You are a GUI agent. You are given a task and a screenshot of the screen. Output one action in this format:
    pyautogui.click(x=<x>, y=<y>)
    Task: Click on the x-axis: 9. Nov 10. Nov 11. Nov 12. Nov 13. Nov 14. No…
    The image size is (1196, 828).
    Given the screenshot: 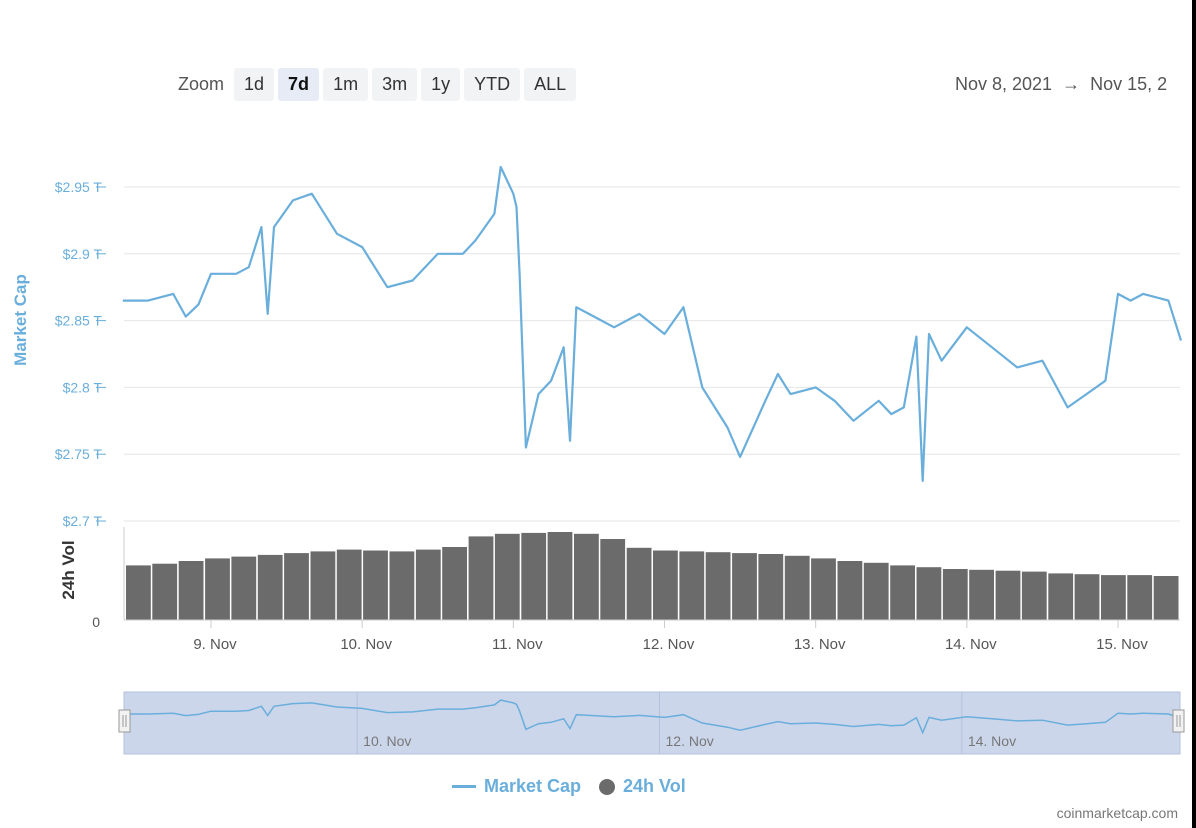 What is the action you would take?
    pyautogui.click(x=670, y=636)
    